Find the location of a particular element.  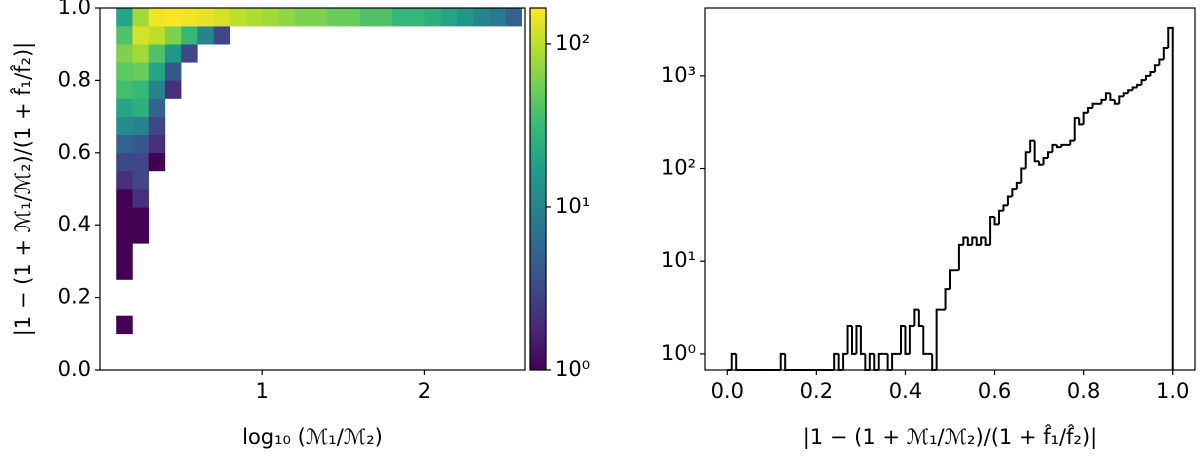

colorbar-tick-label: 10¹ is located at coordinates (572, 206).